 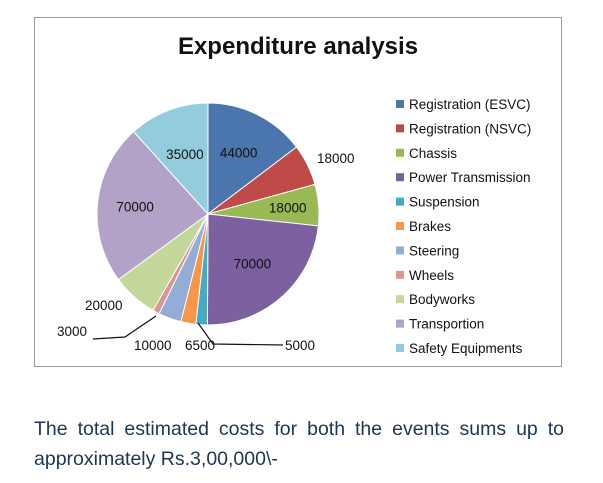 I want to click on data-label-chassis: 18000, so click(x=288, y=208).